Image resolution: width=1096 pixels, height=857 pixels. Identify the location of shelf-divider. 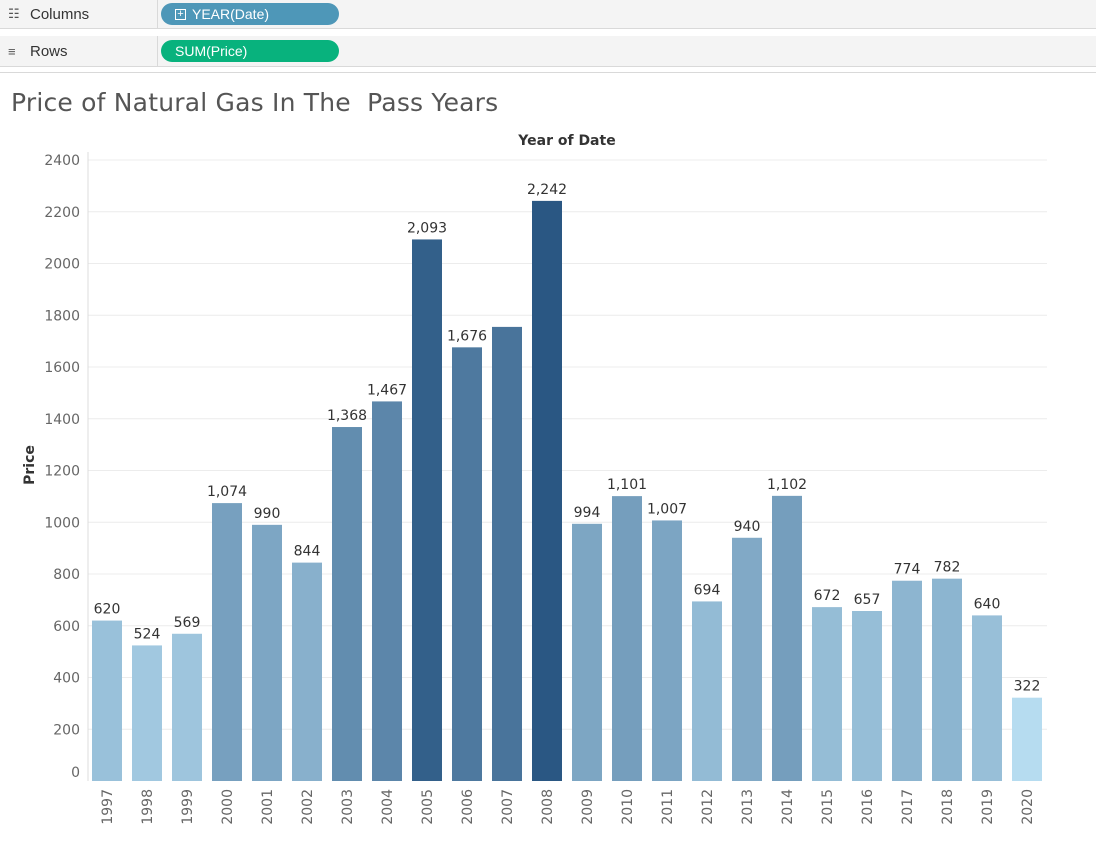
(548, 72).